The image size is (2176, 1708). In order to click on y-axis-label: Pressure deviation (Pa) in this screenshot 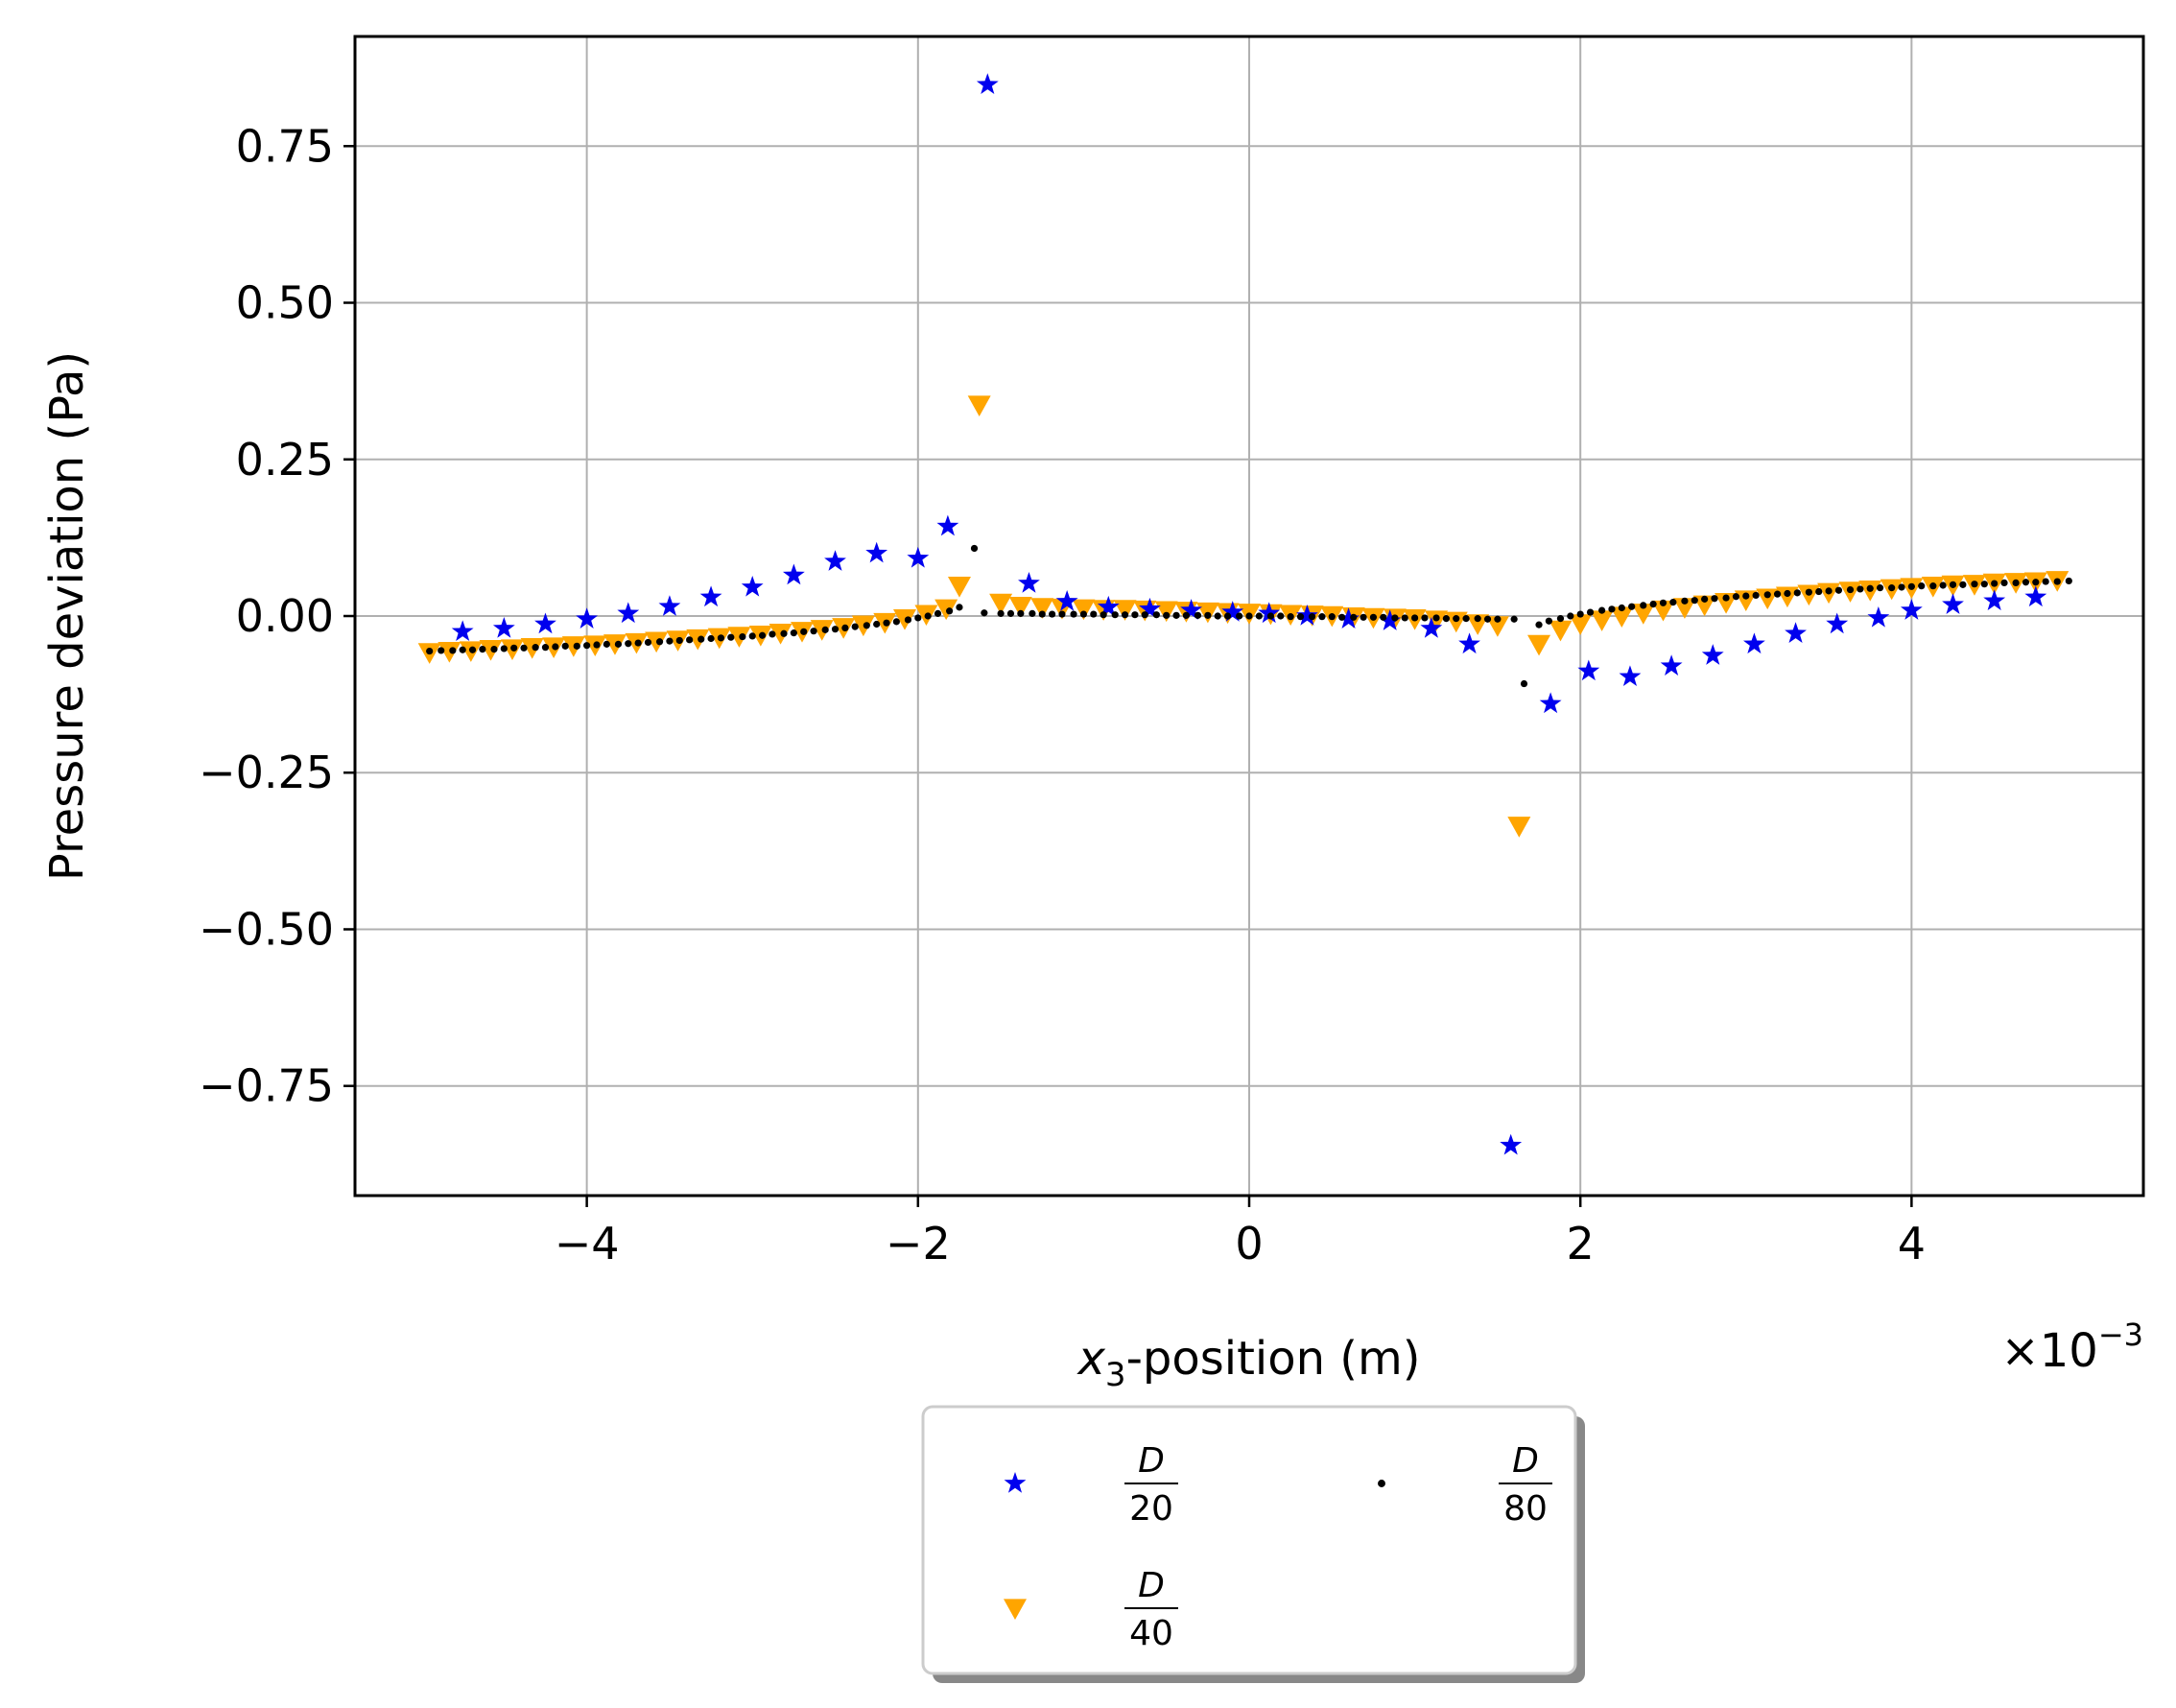, I will do `click(67, 616)`.